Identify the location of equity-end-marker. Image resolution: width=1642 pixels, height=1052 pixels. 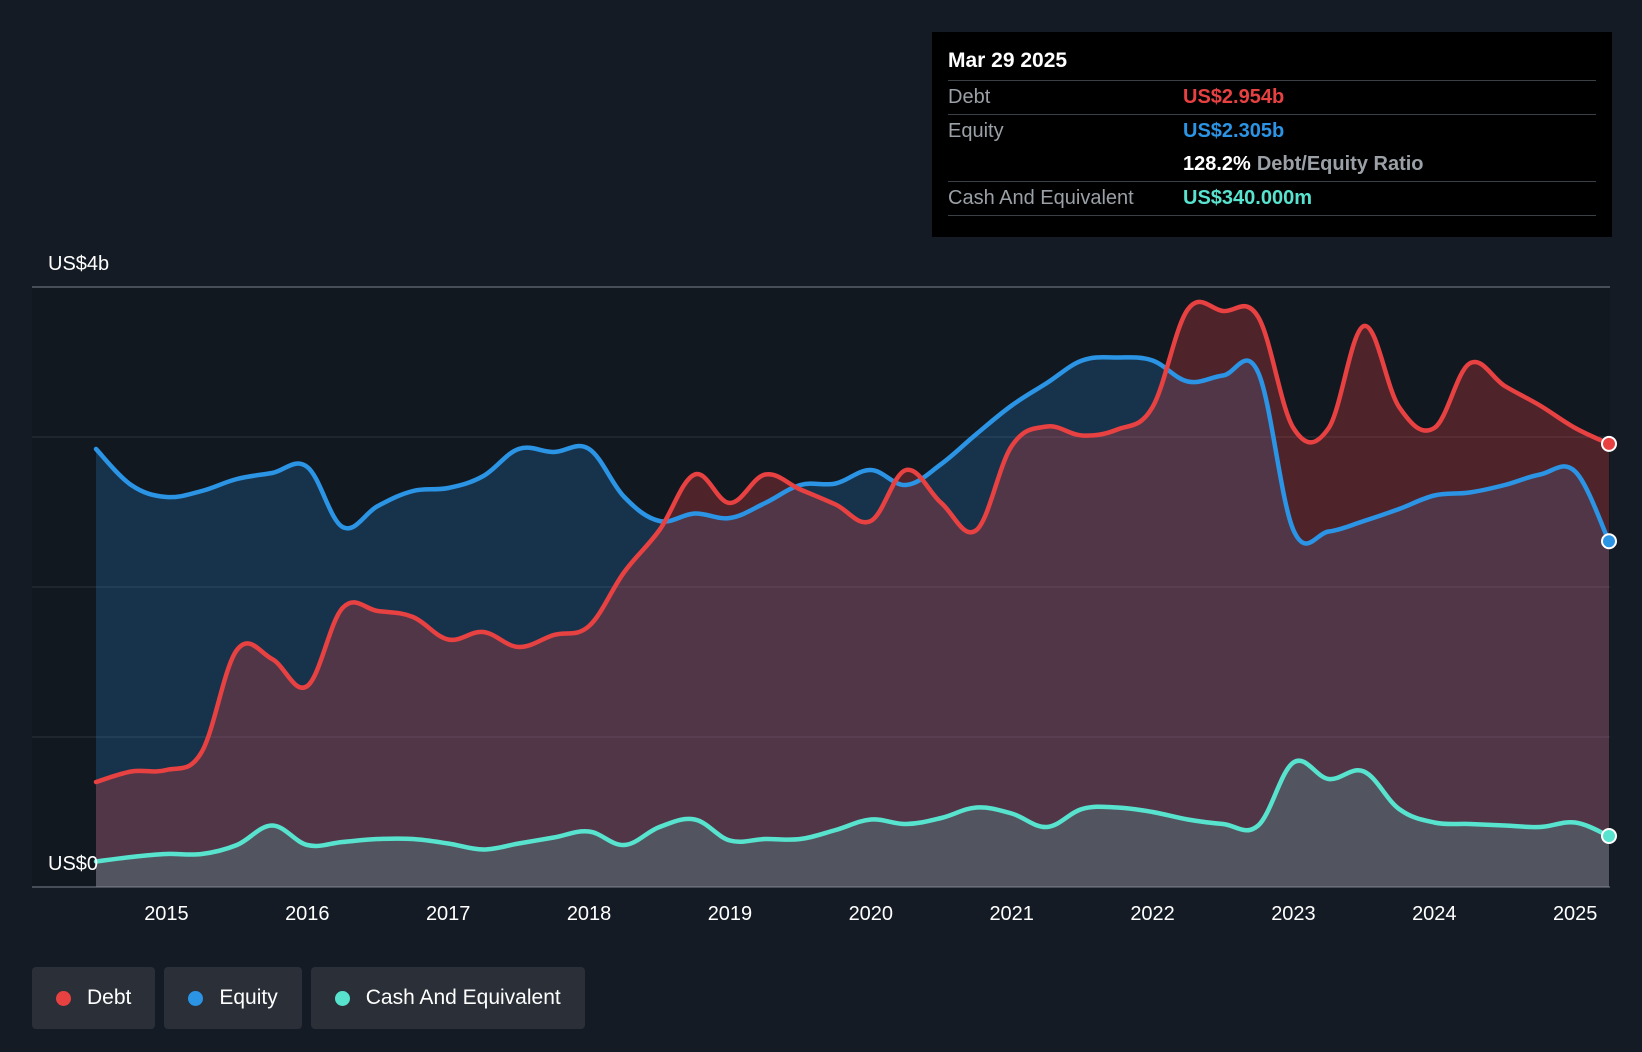
(1609, 541).